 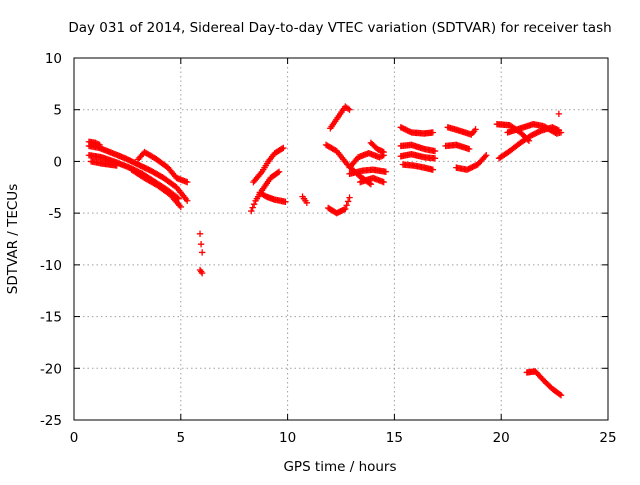 What do you see at coordinates (51, 369) in the screenshot?
I see `y-tick-label: -20` at bounding box center [51, 369].